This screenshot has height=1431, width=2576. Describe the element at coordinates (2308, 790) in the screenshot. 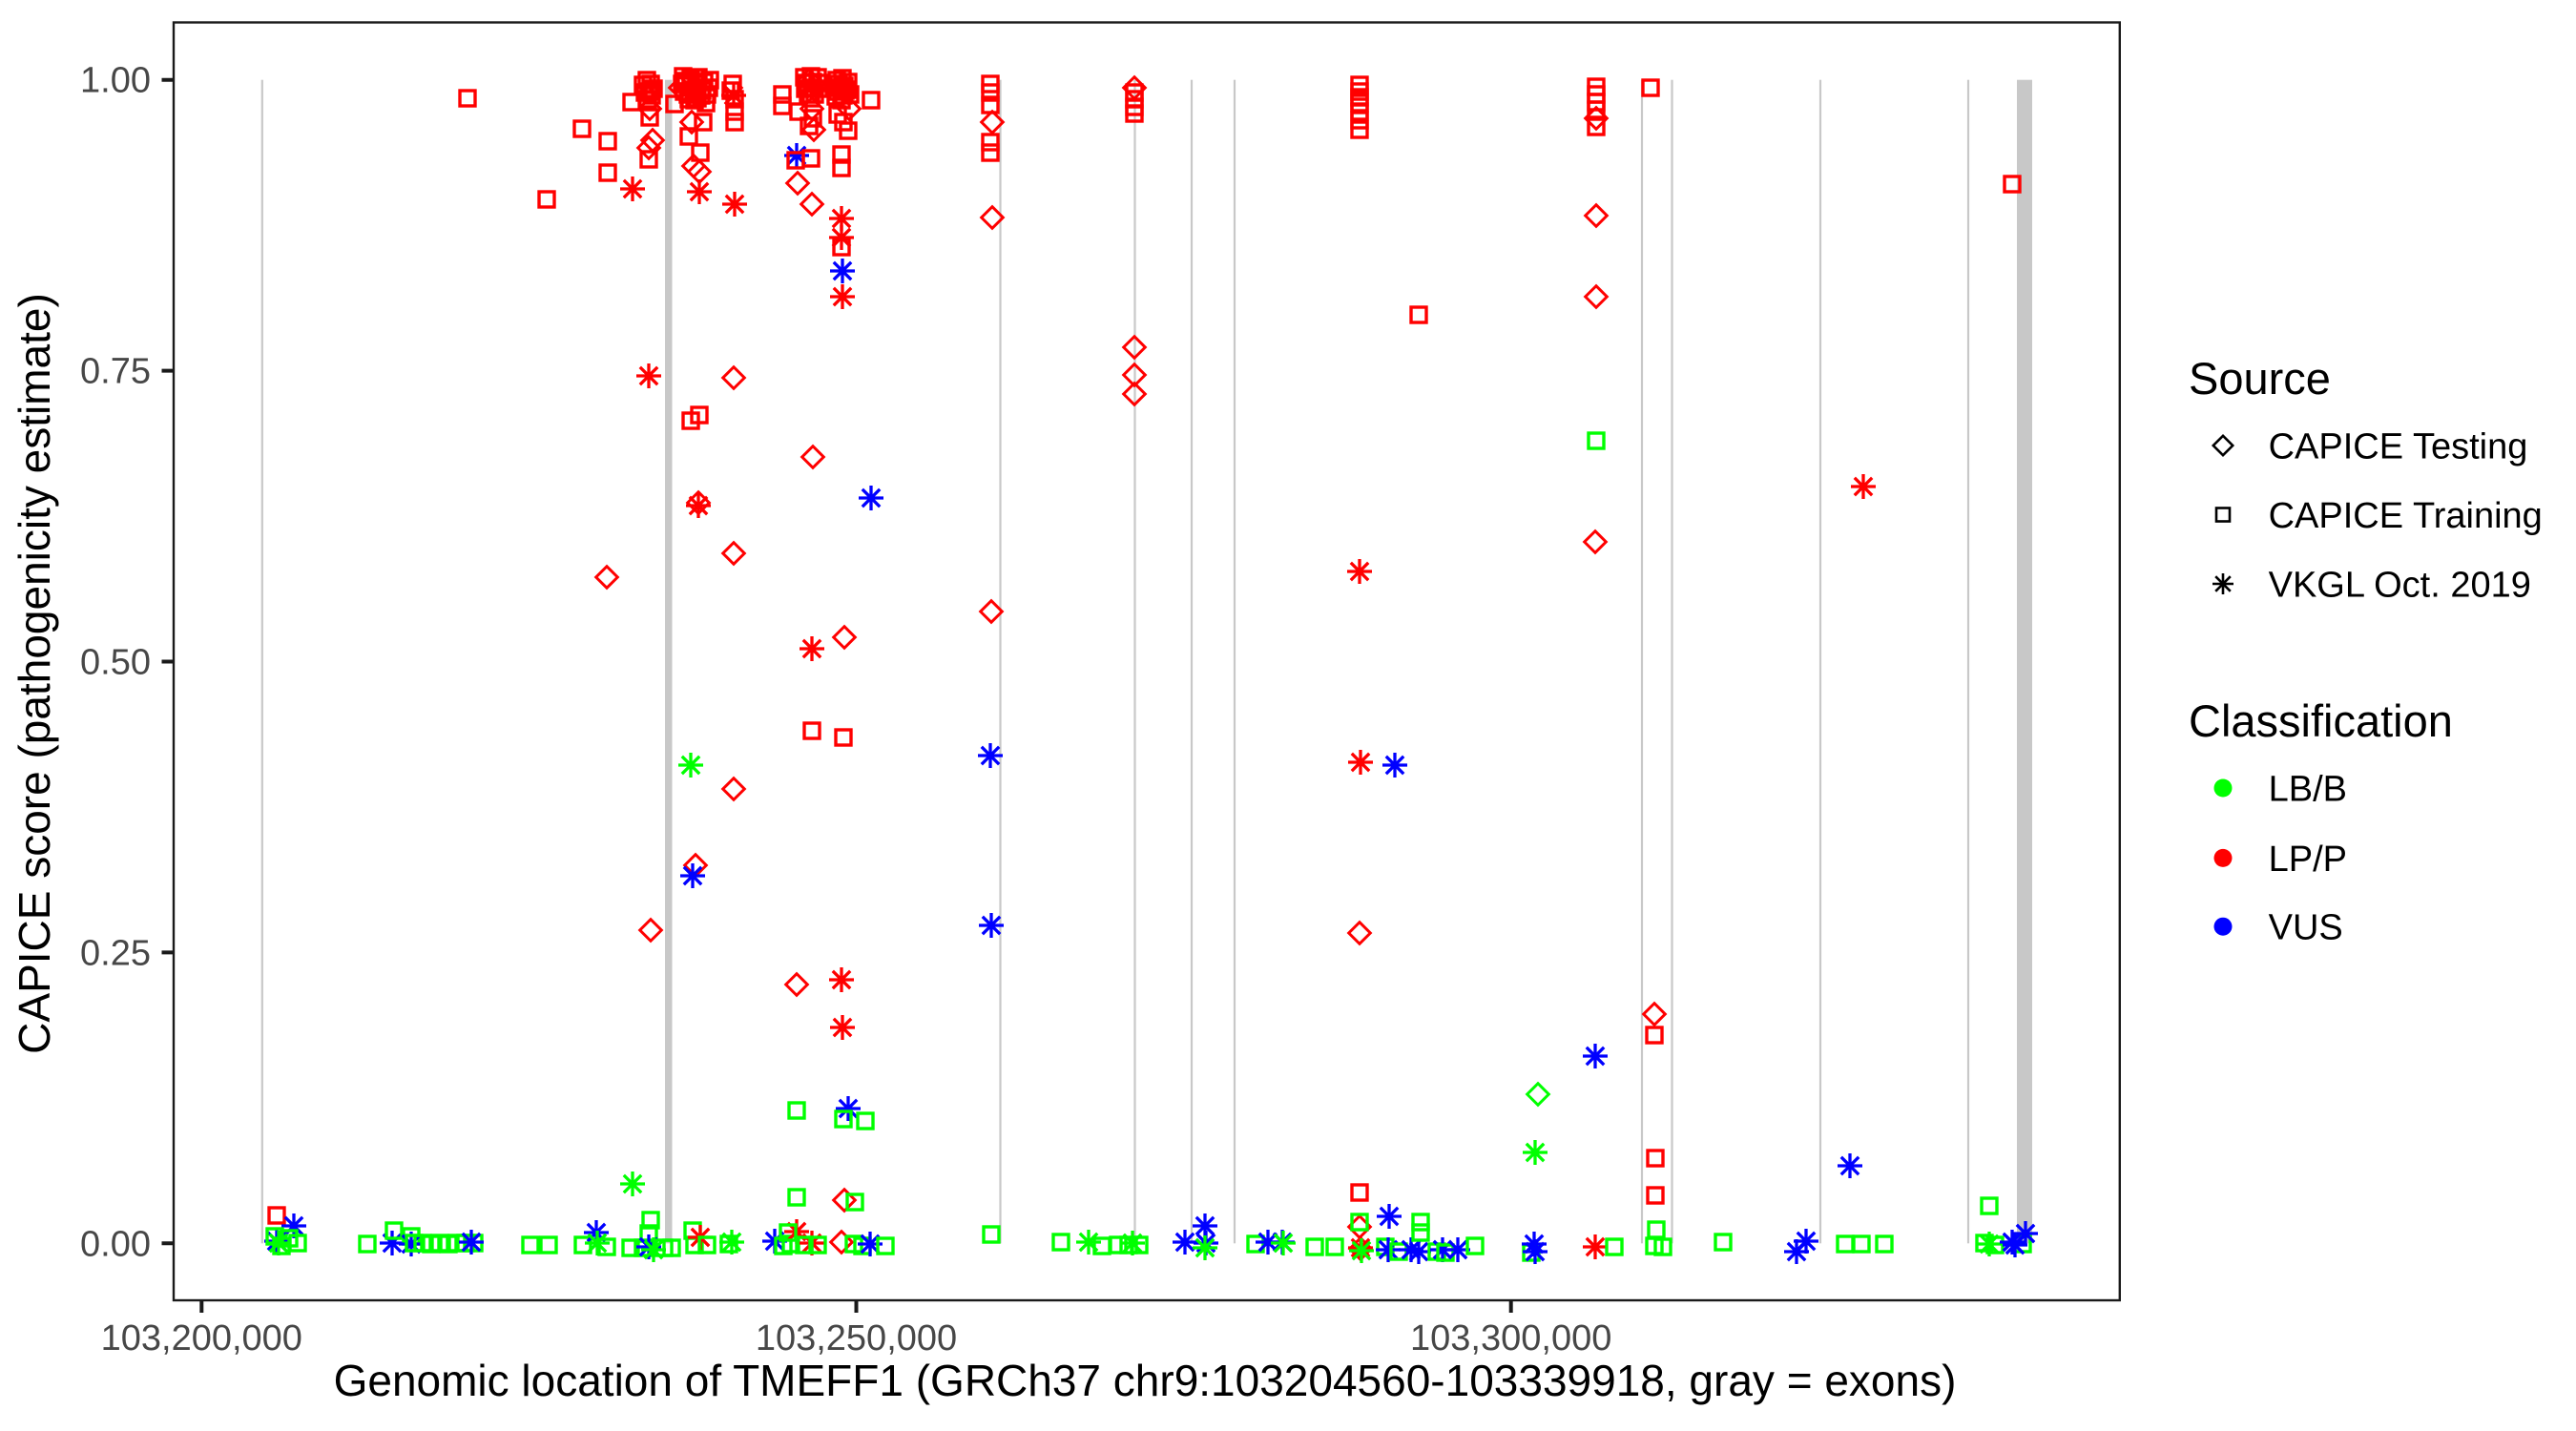

I see `svg-text: LB/B` at that location.